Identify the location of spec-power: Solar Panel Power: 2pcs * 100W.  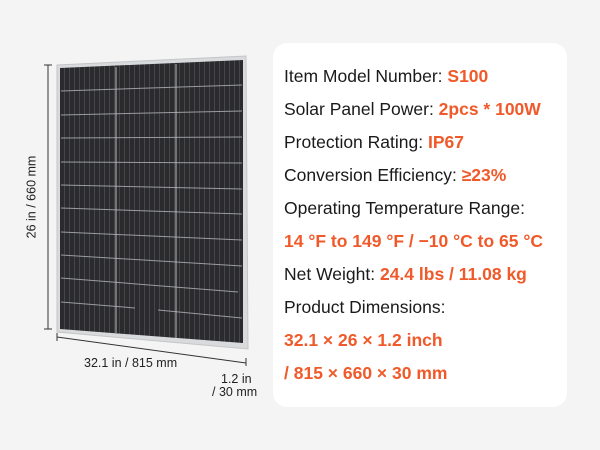
(412, 109).